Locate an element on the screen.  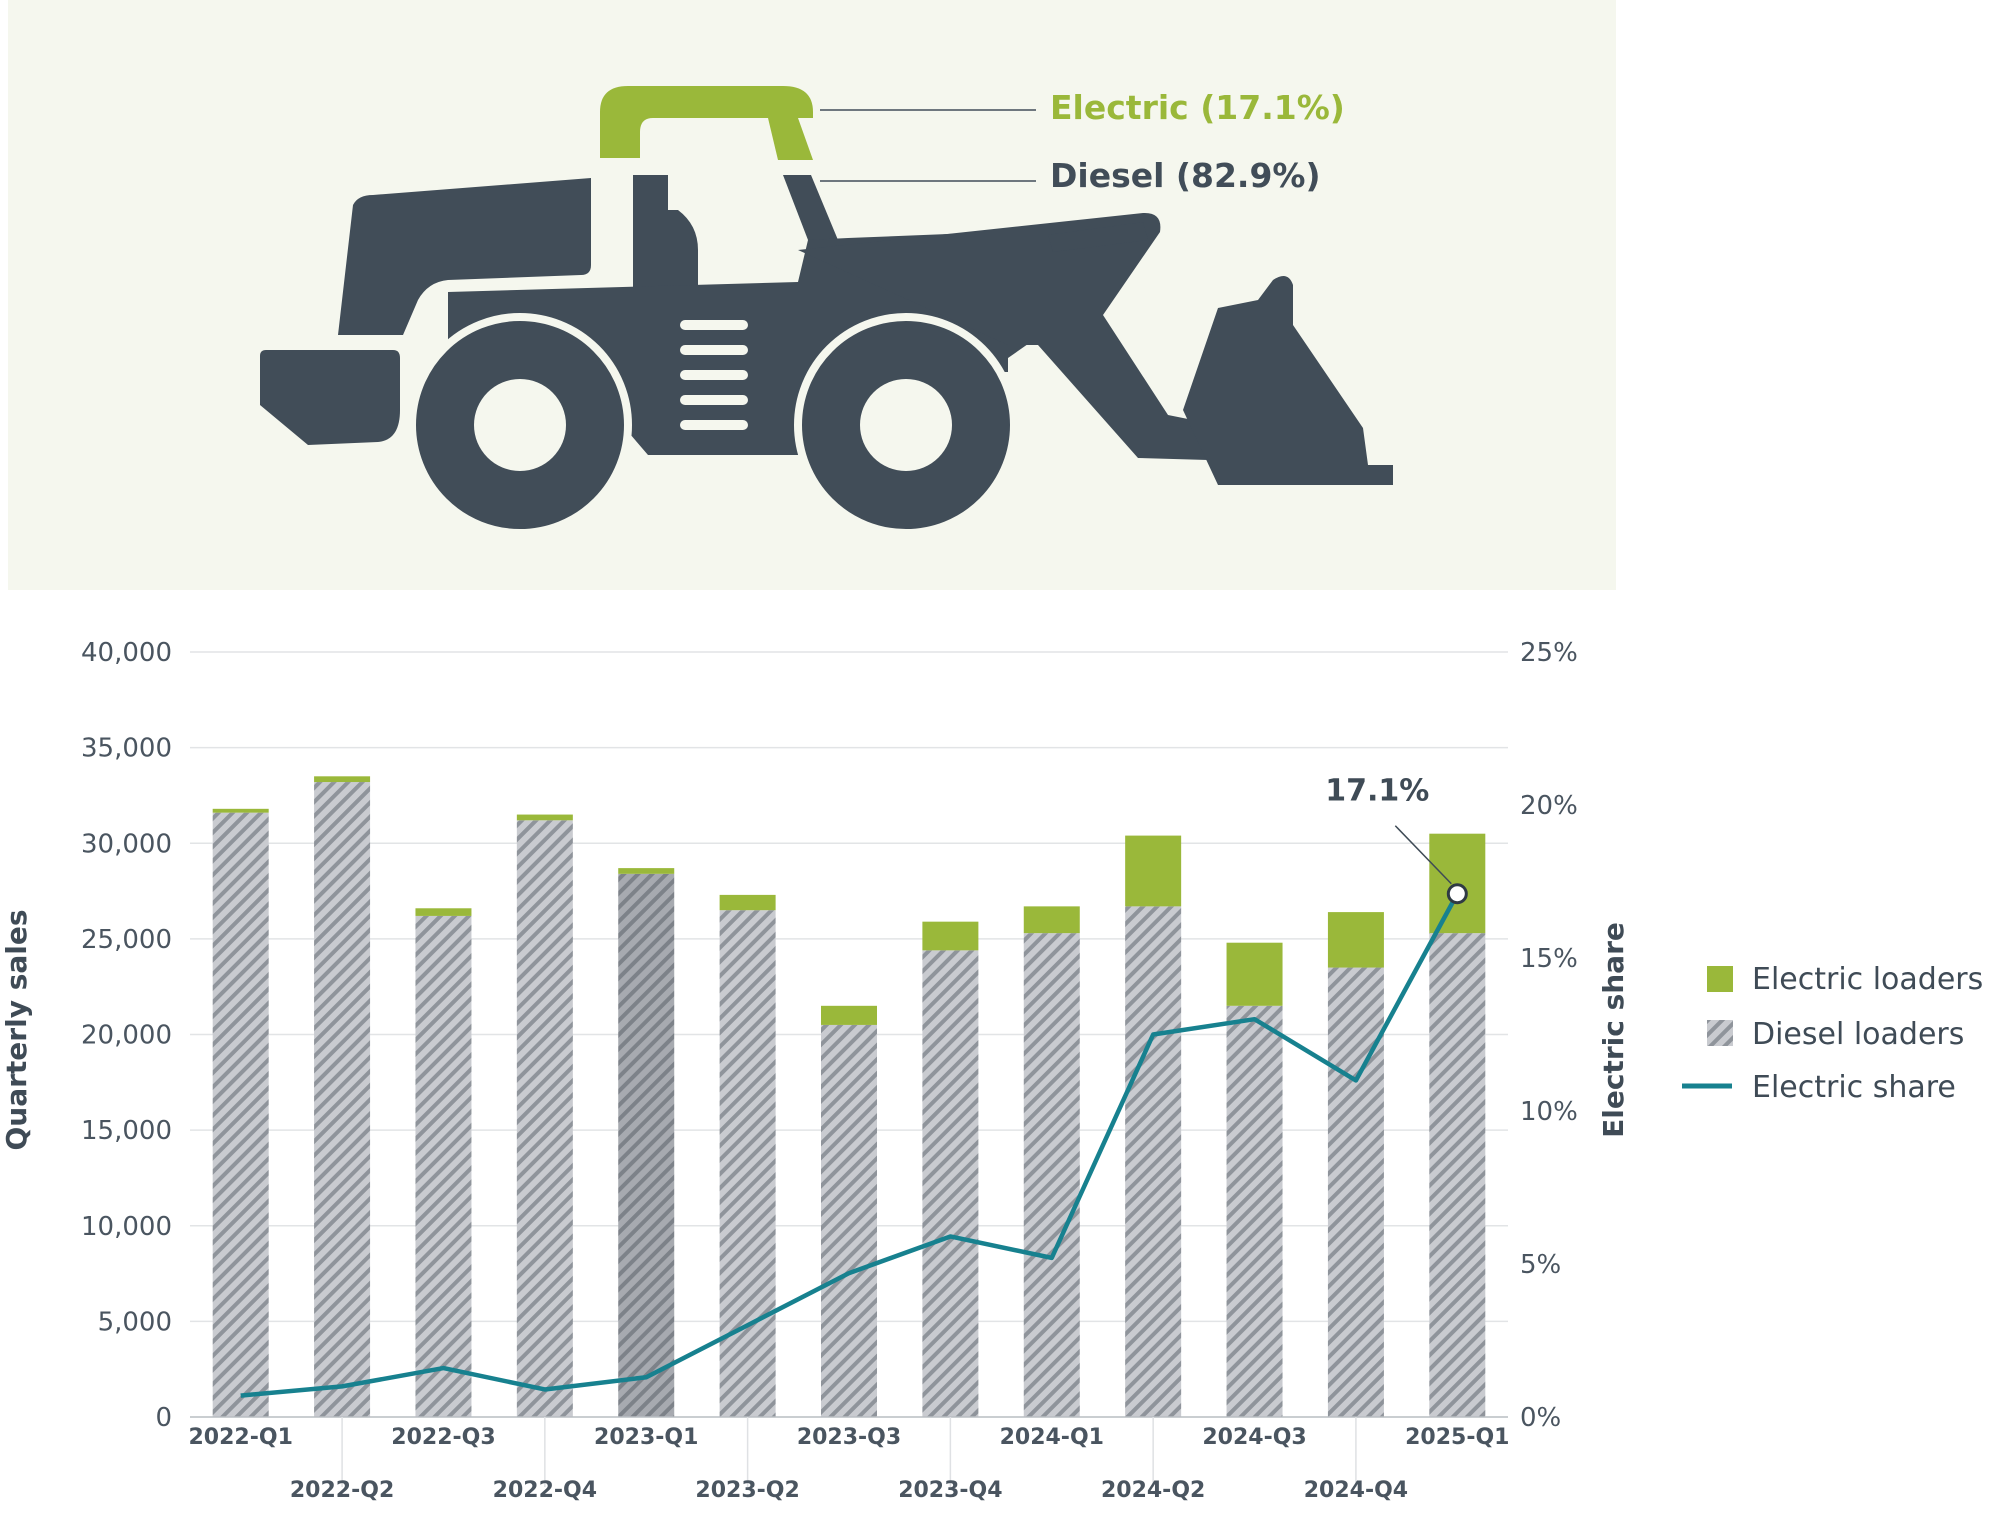
electric-callout-label: Electric (17.1%) is located at coordinates (1197, 107).